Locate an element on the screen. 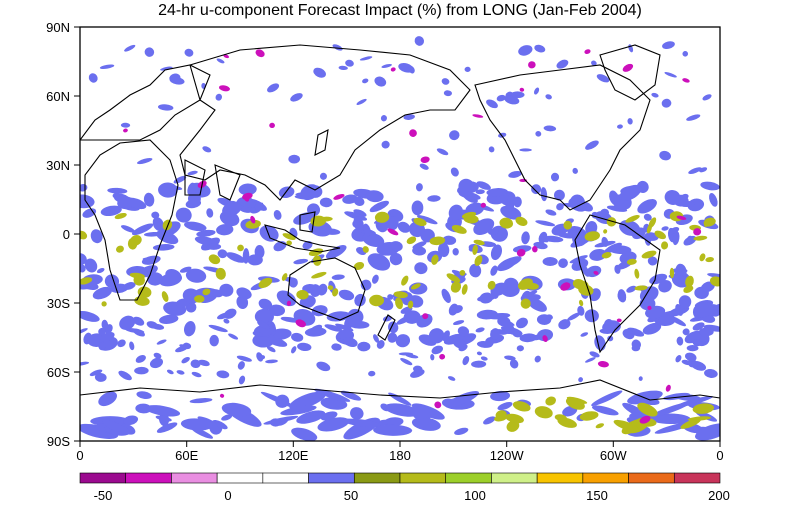 This screenshot has height=528, width=800. lat-label: 30N is located at coordinates (58, 165).